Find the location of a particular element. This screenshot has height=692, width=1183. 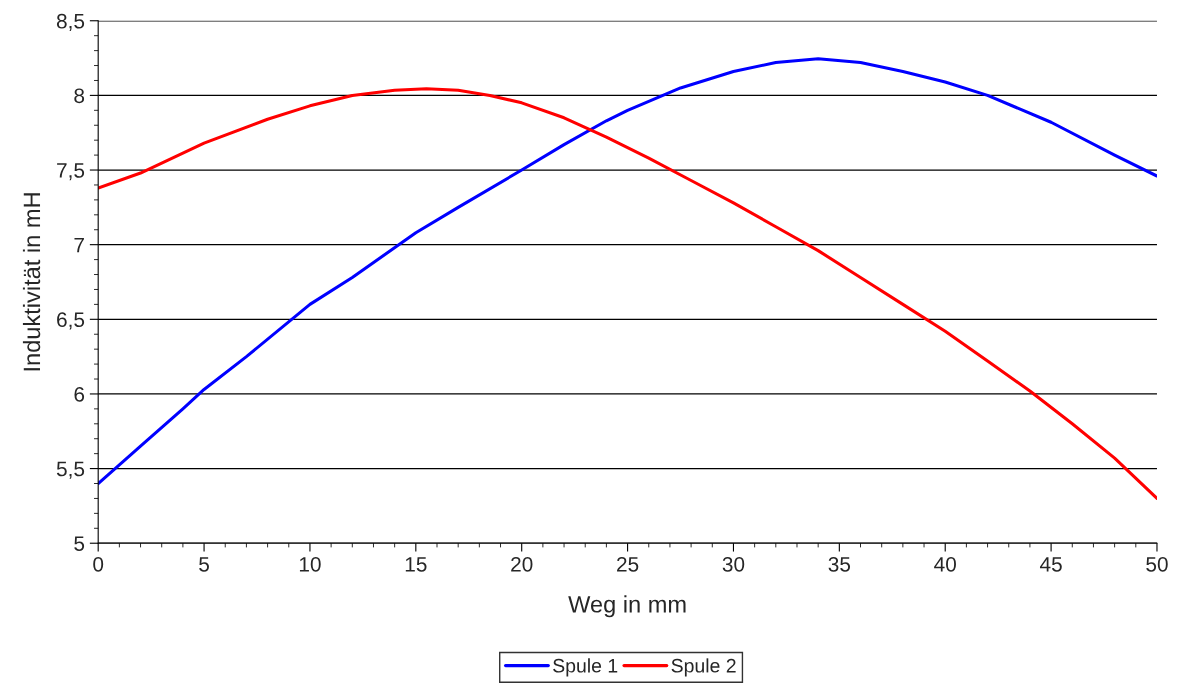

y-tick-label: 6 is located at coordinates (79, 394).